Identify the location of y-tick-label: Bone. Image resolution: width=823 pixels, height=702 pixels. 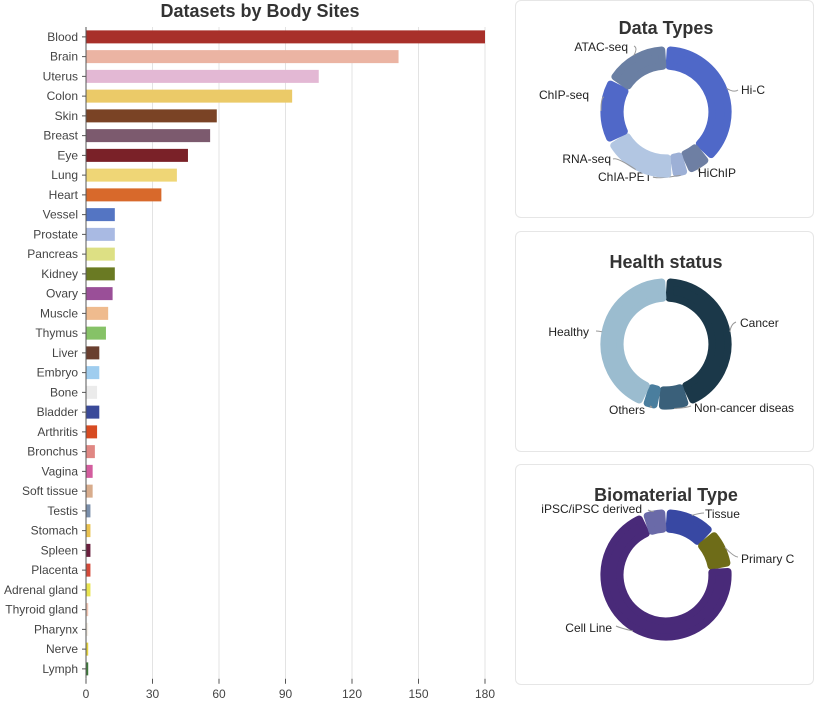
(64, 392).